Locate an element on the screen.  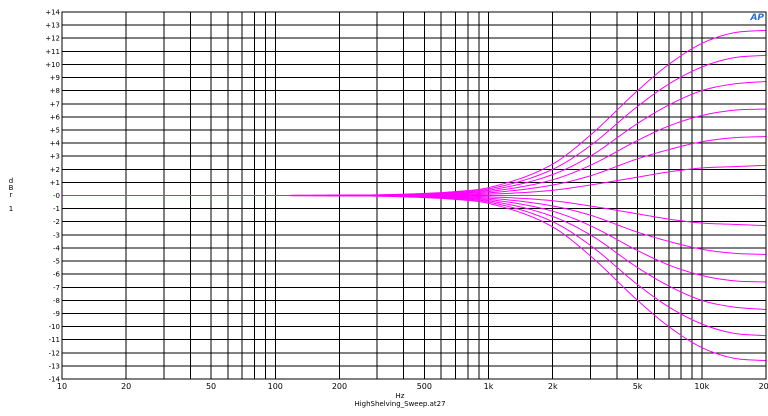
y-tick-label: -5 is located at coordinates (56, 262).